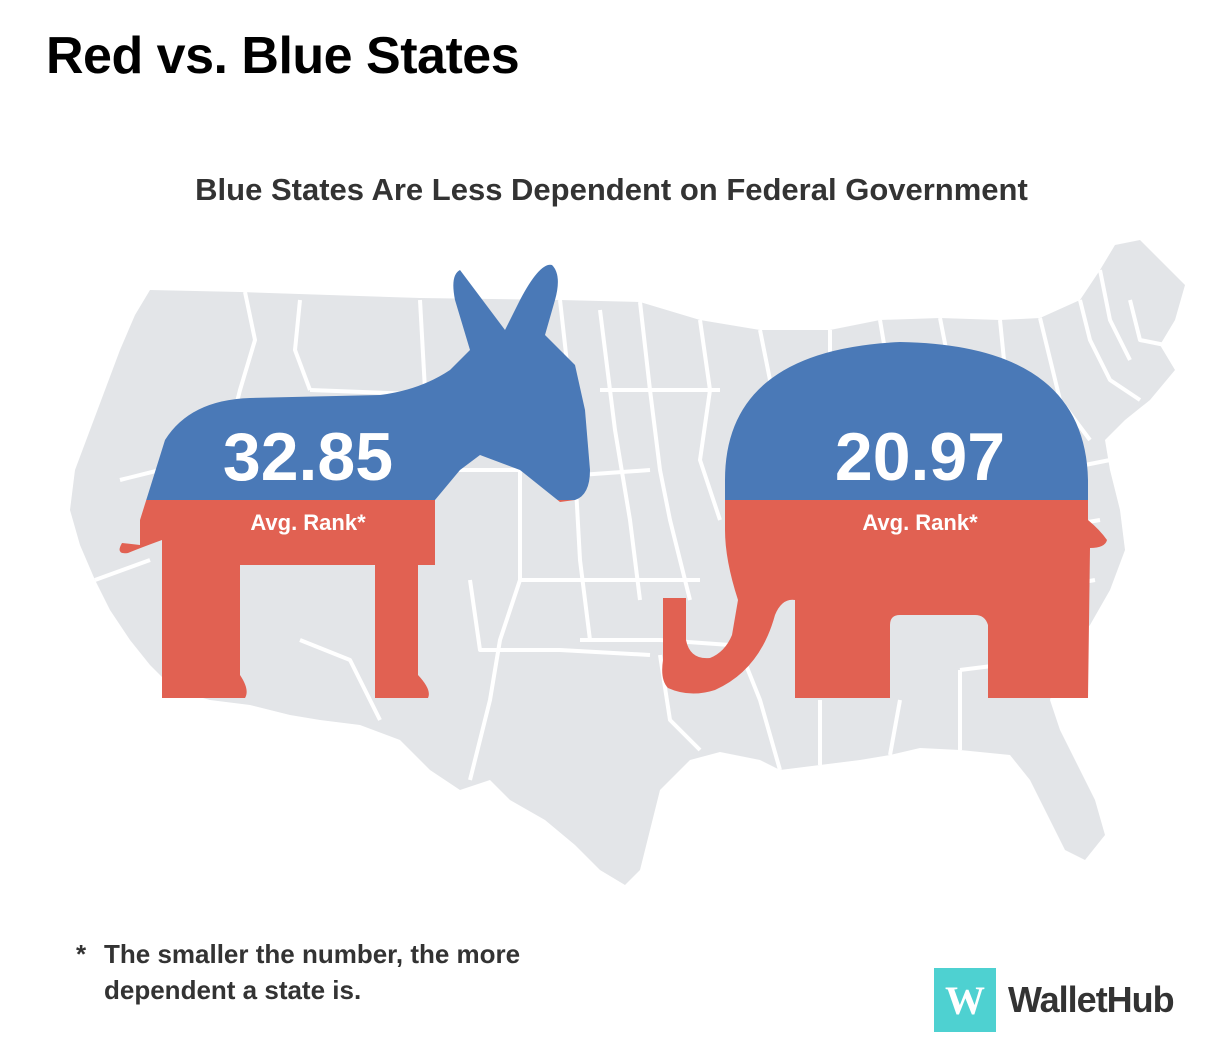 Image resolution: width=1223 pixels, height=1057 pixels. I want to click on wallethub-mark-icon: W, so click(965, 1000).